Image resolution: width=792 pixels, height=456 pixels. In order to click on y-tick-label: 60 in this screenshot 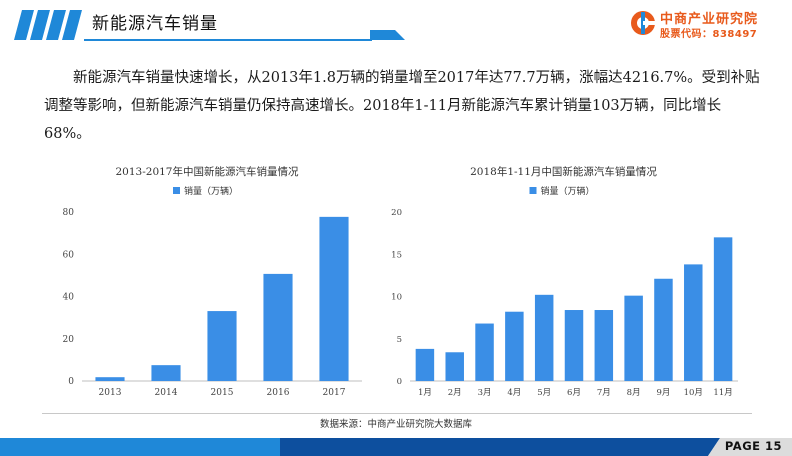, I will do `click(69, 255)`.